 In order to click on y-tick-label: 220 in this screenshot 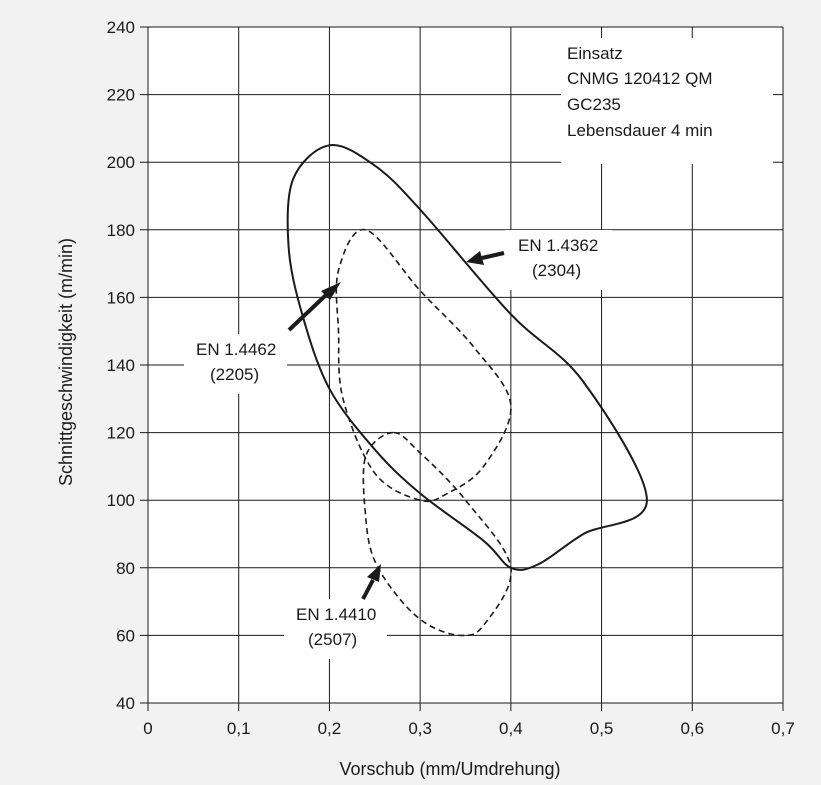, I will do `click(121, 95)`.